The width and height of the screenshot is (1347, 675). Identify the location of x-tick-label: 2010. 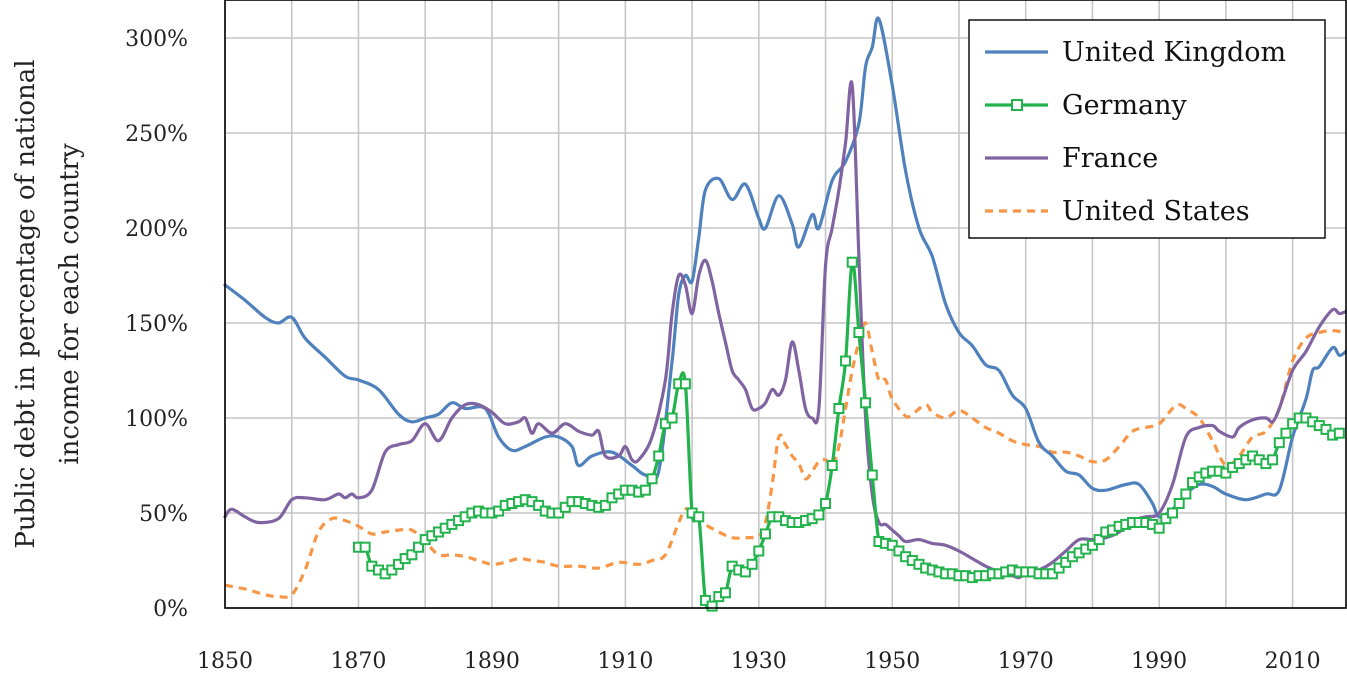
(1293, 661).